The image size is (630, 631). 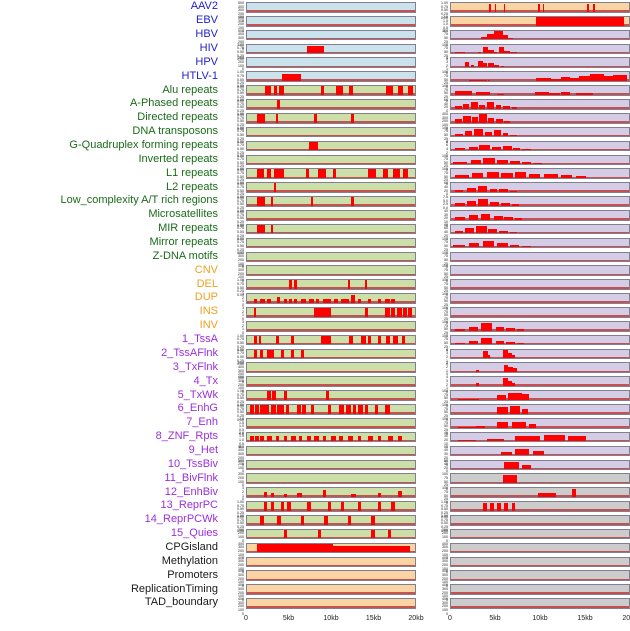 I want to click on xaxis-tick: 0, so click(x=246, y=618).